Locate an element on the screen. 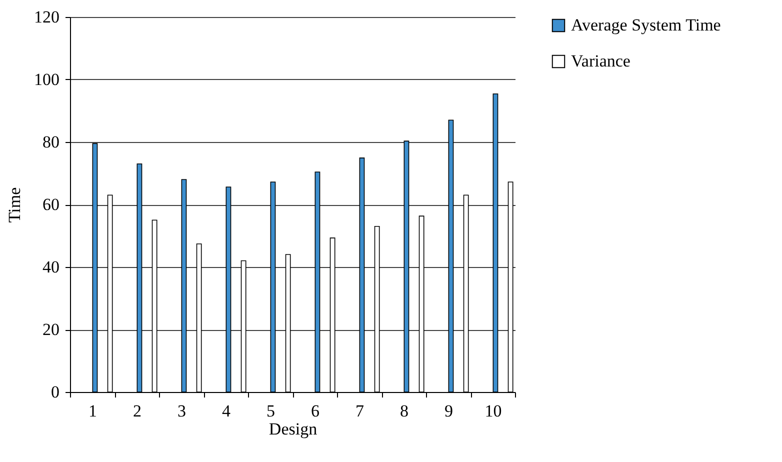 The height and width of the screenshot is (462, 782). legend-label: Average System Time is located at coordinates (646, 25).